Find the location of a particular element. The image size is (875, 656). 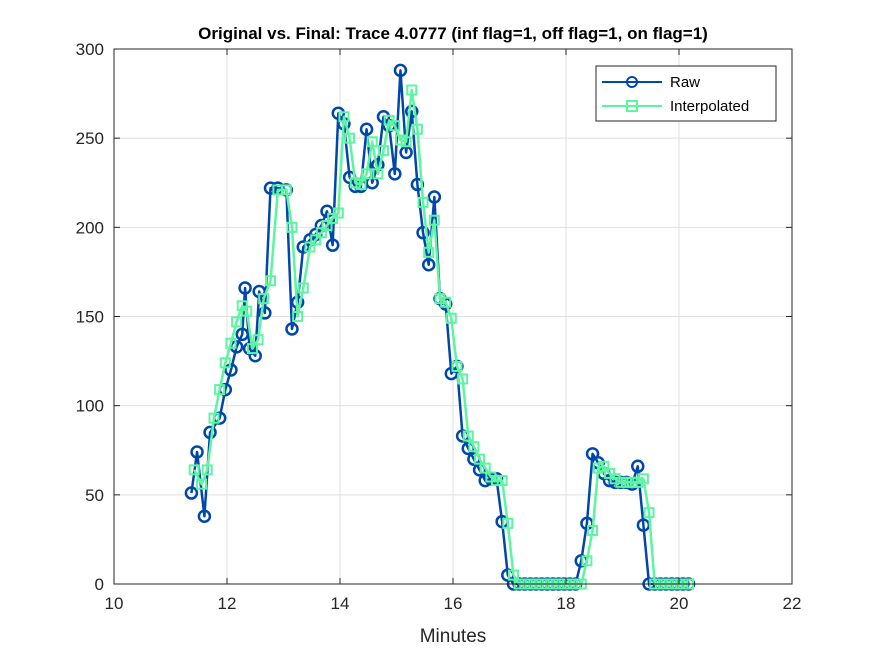

x-tick-label: 12 is located at coordinates (227, 603).